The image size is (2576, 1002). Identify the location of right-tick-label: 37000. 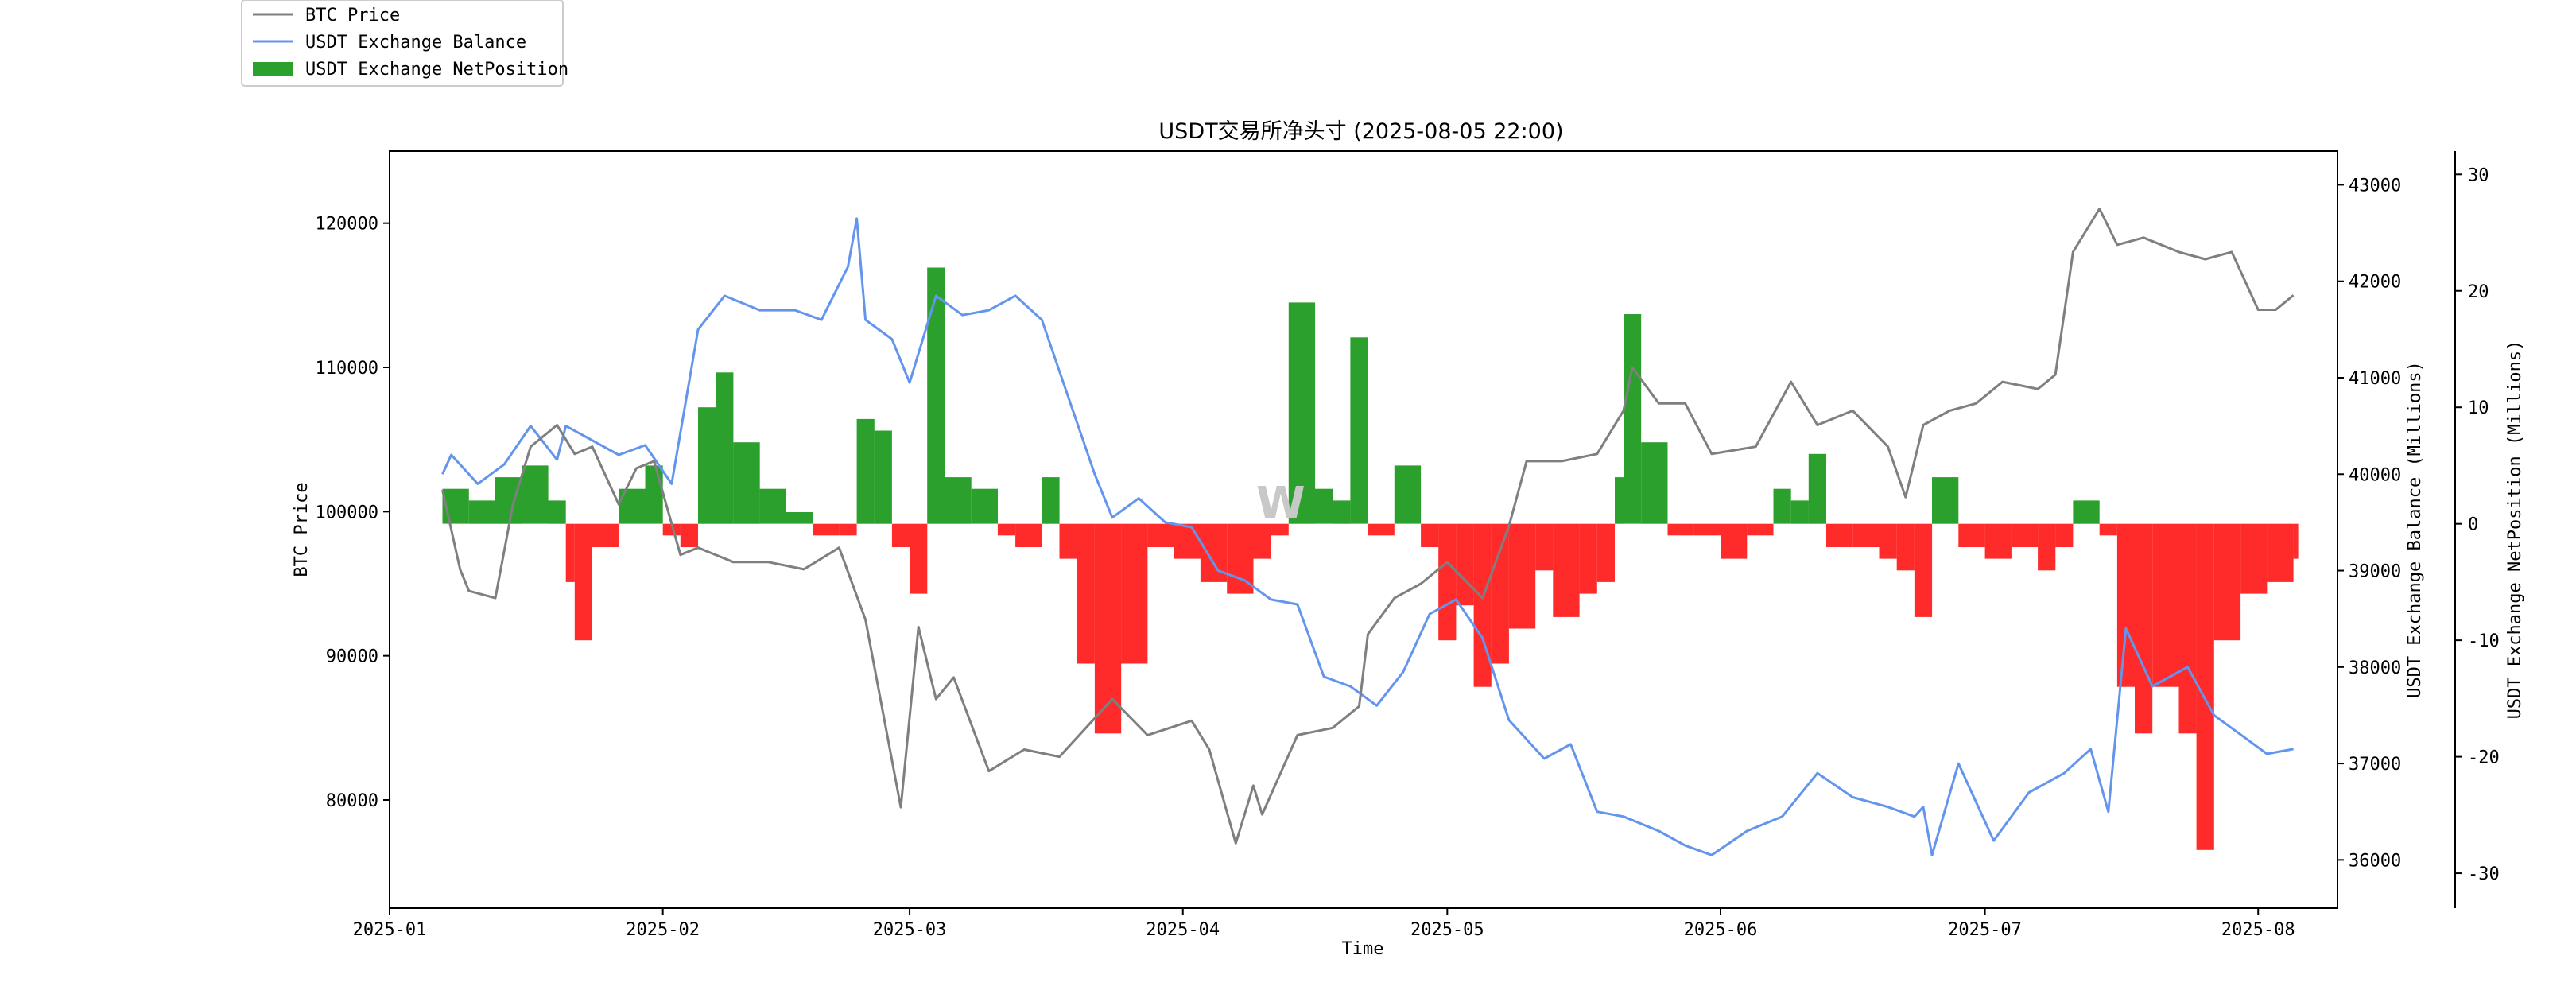
(2375, 765).